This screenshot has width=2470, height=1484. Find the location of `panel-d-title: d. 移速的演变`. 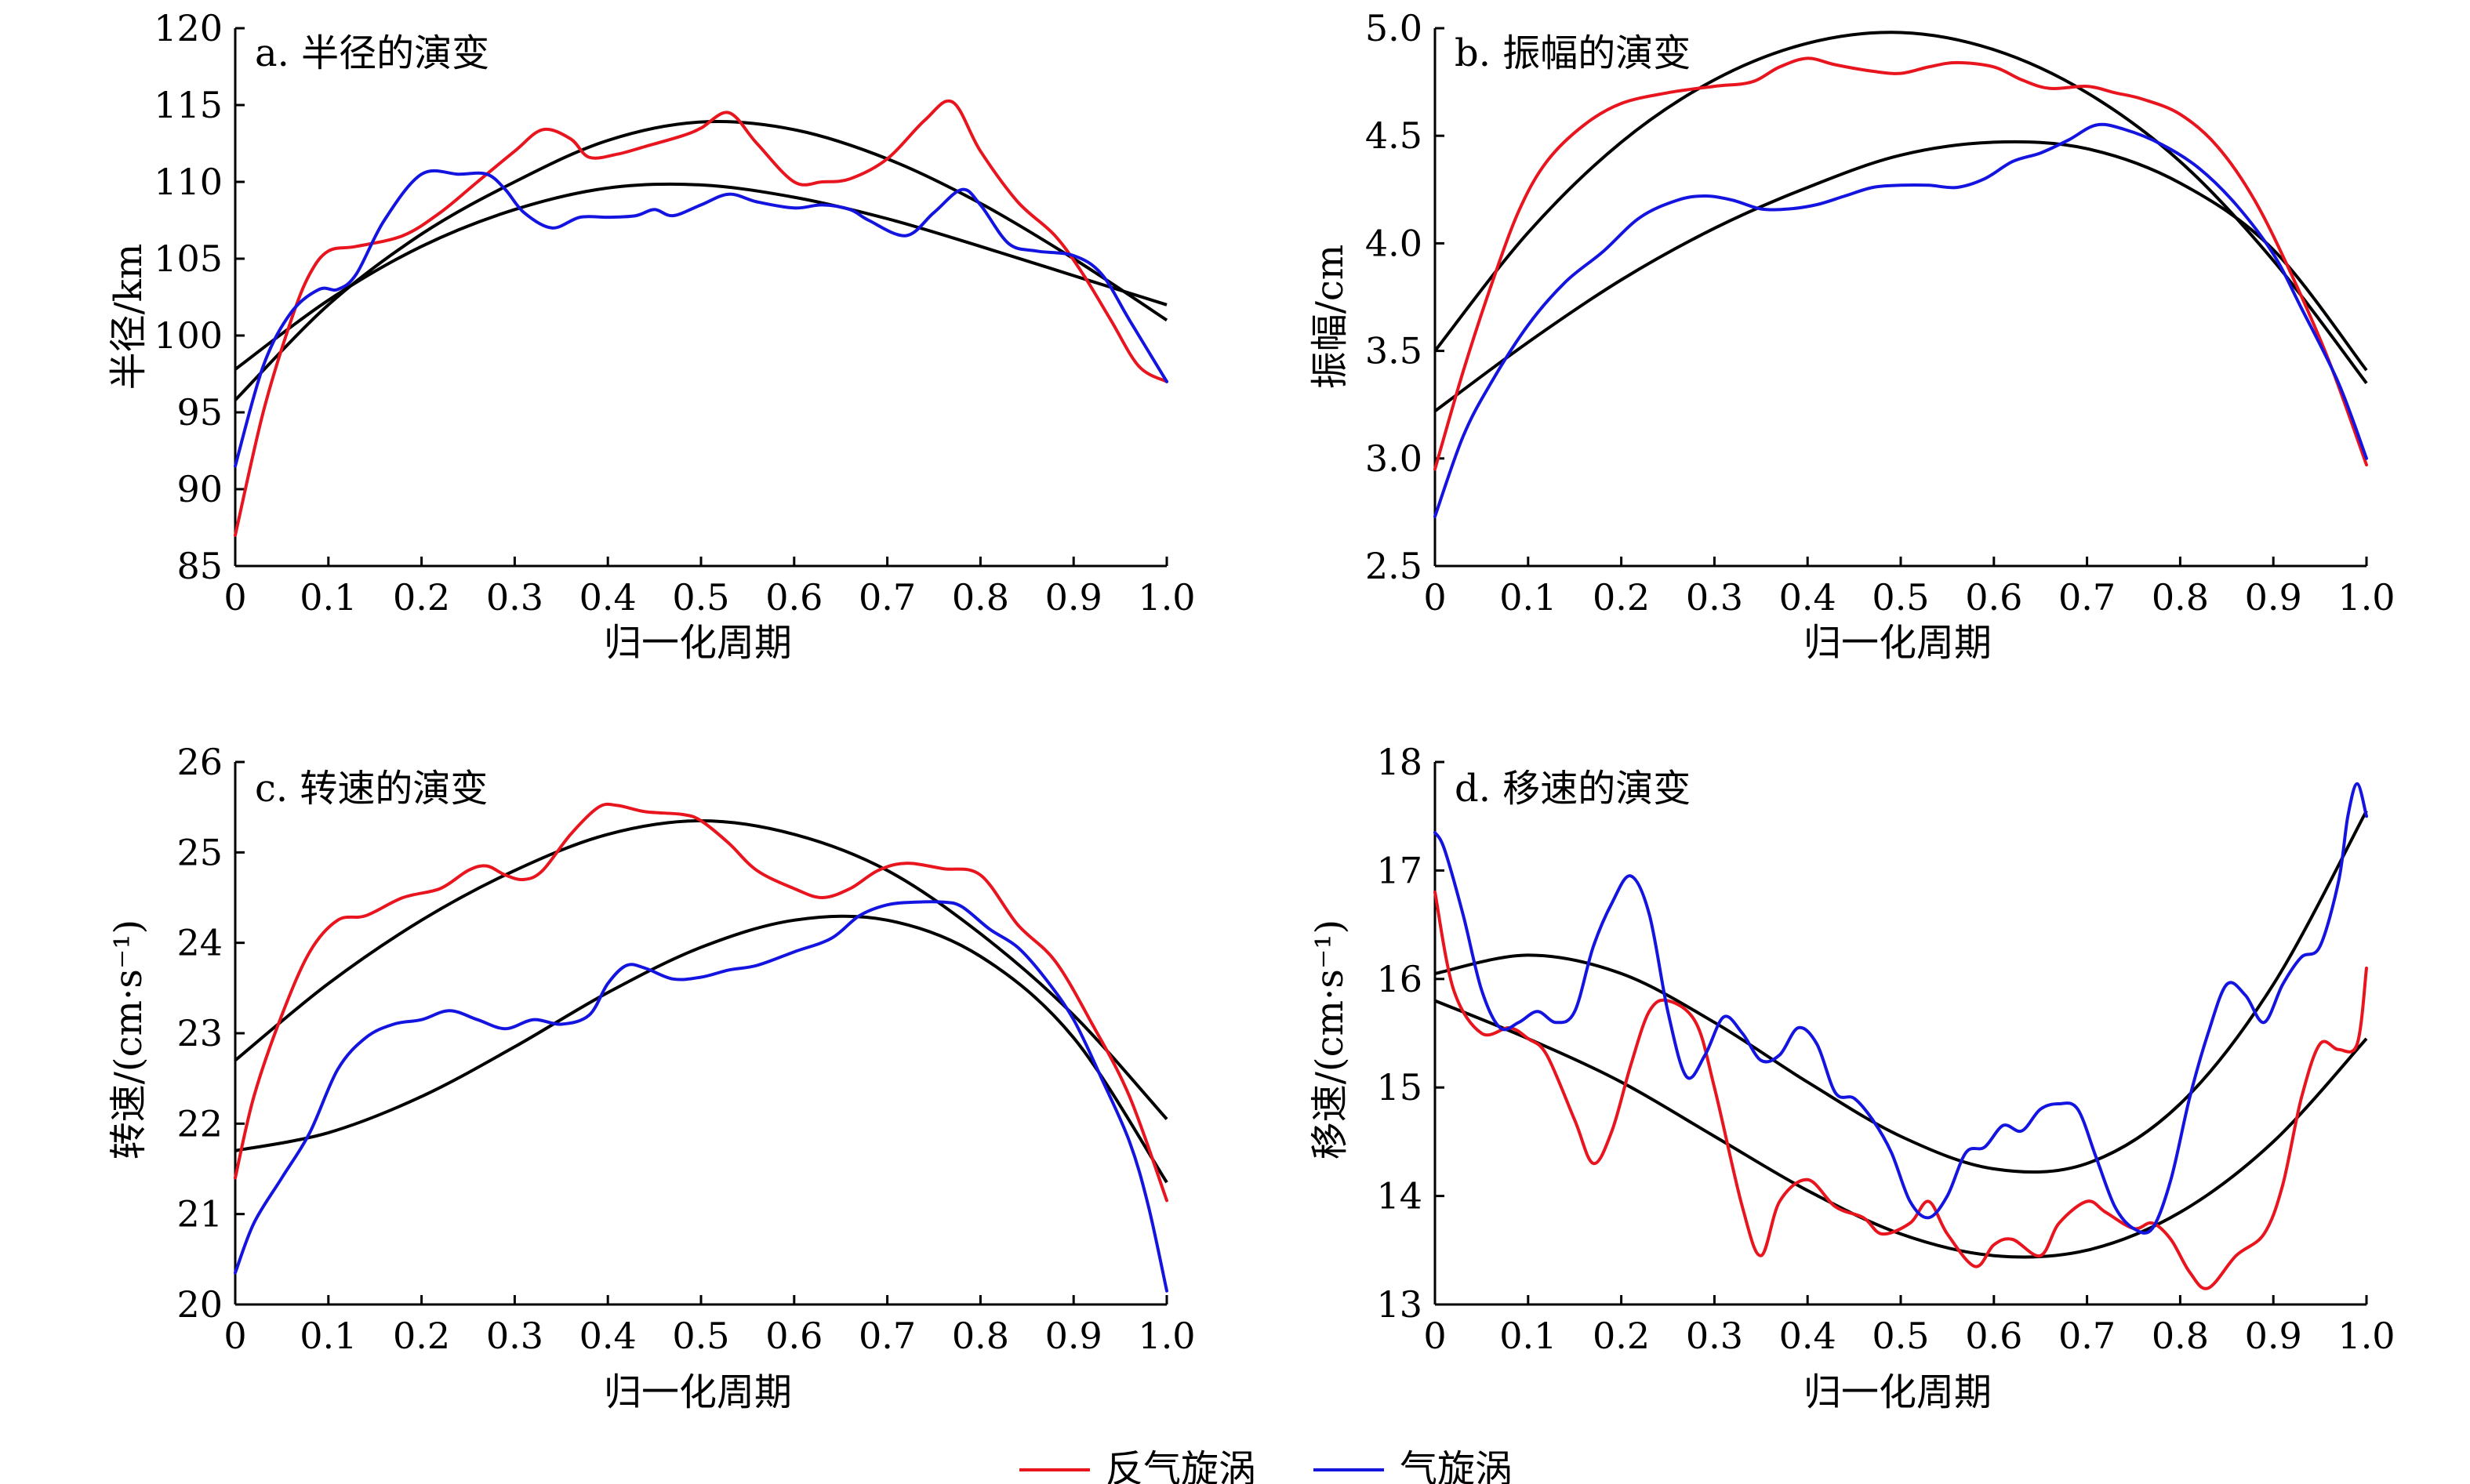

panel-d-title: d. 移速的演变 is located at coordinates (1573, 789).